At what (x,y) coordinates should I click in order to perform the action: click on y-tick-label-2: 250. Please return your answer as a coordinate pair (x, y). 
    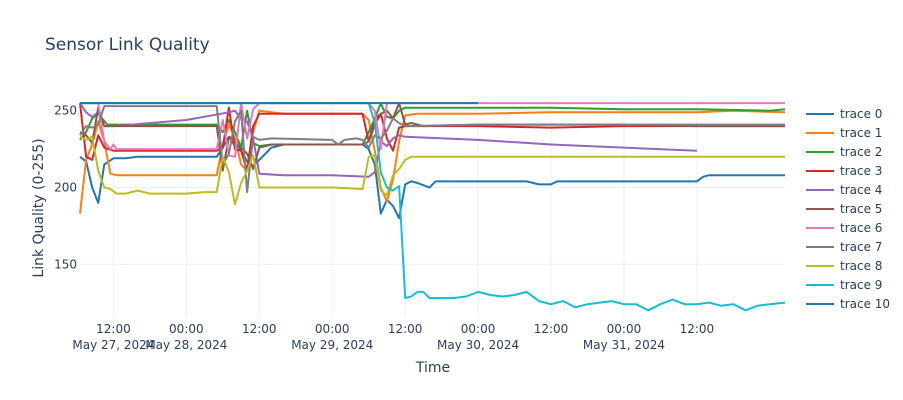
    Looking at the image, I should click on (65, 111).